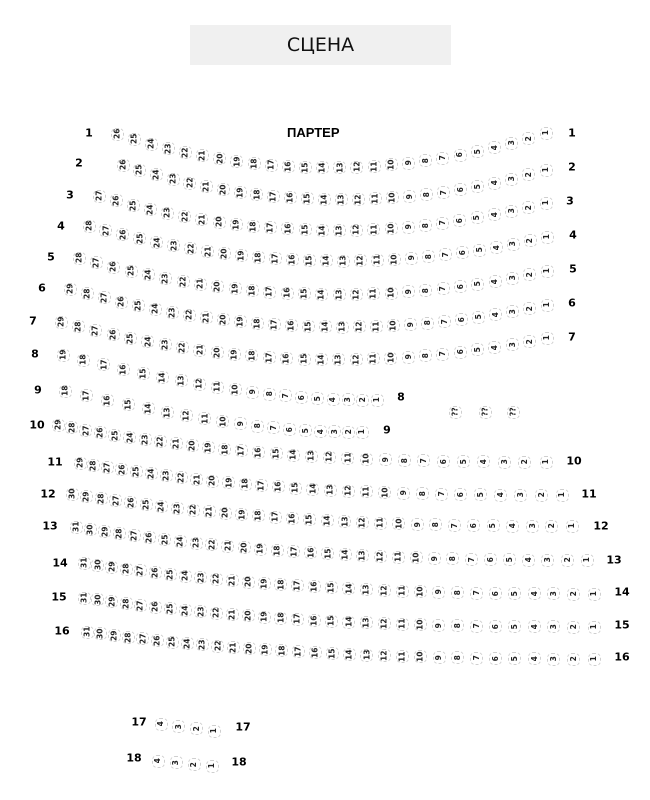  What do you see at coordinates (217, 352) in the screenshot?
I see `seat: 20` at bounding box center [217, 352].